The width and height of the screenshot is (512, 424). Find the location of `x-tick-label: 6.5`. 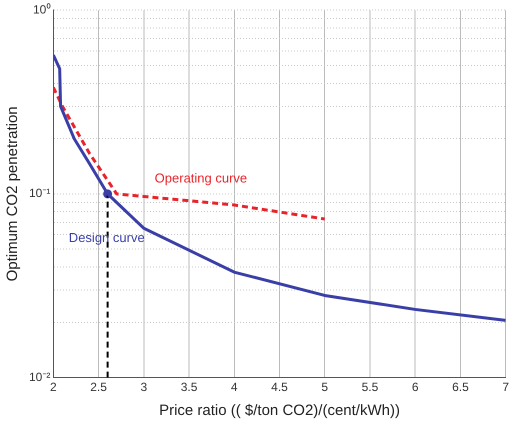

x-tick-label: 6.5 is located at coordinates (461, 387).